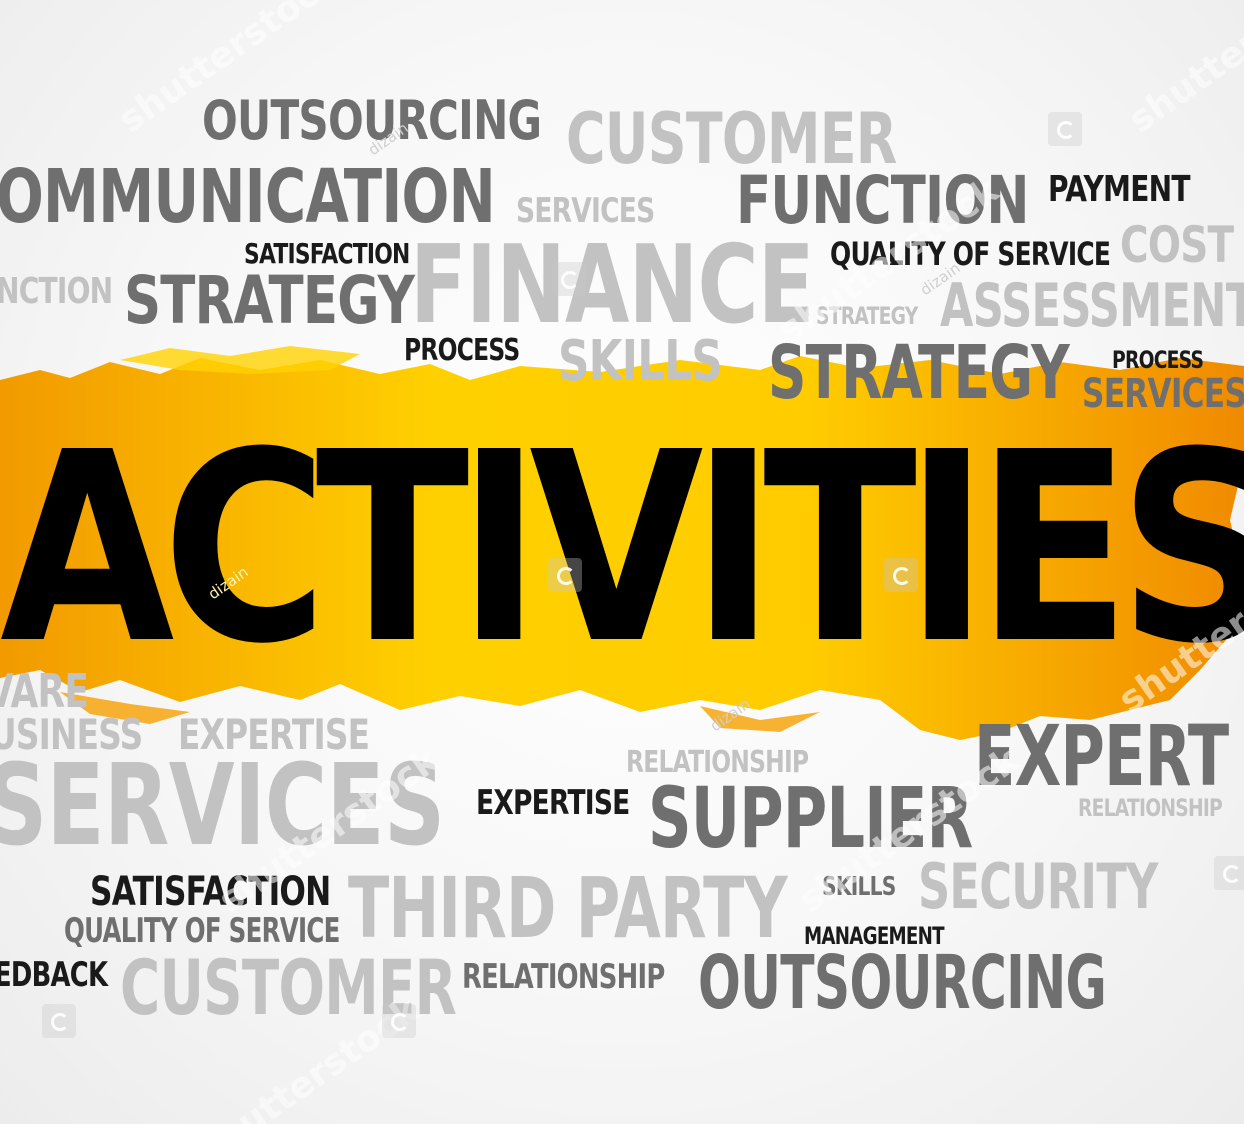  Describe the element at coordinates (612, 285) in the screenshot. I see `word-finance: FINANCE` at that location.